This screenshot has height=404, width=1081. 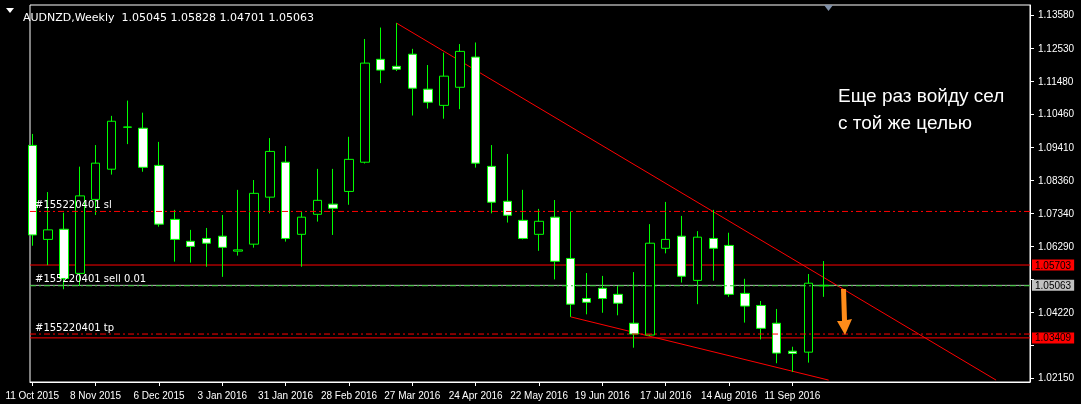 I want to click on ref-line-label: 1.03409, so click(x=1053, y=338).